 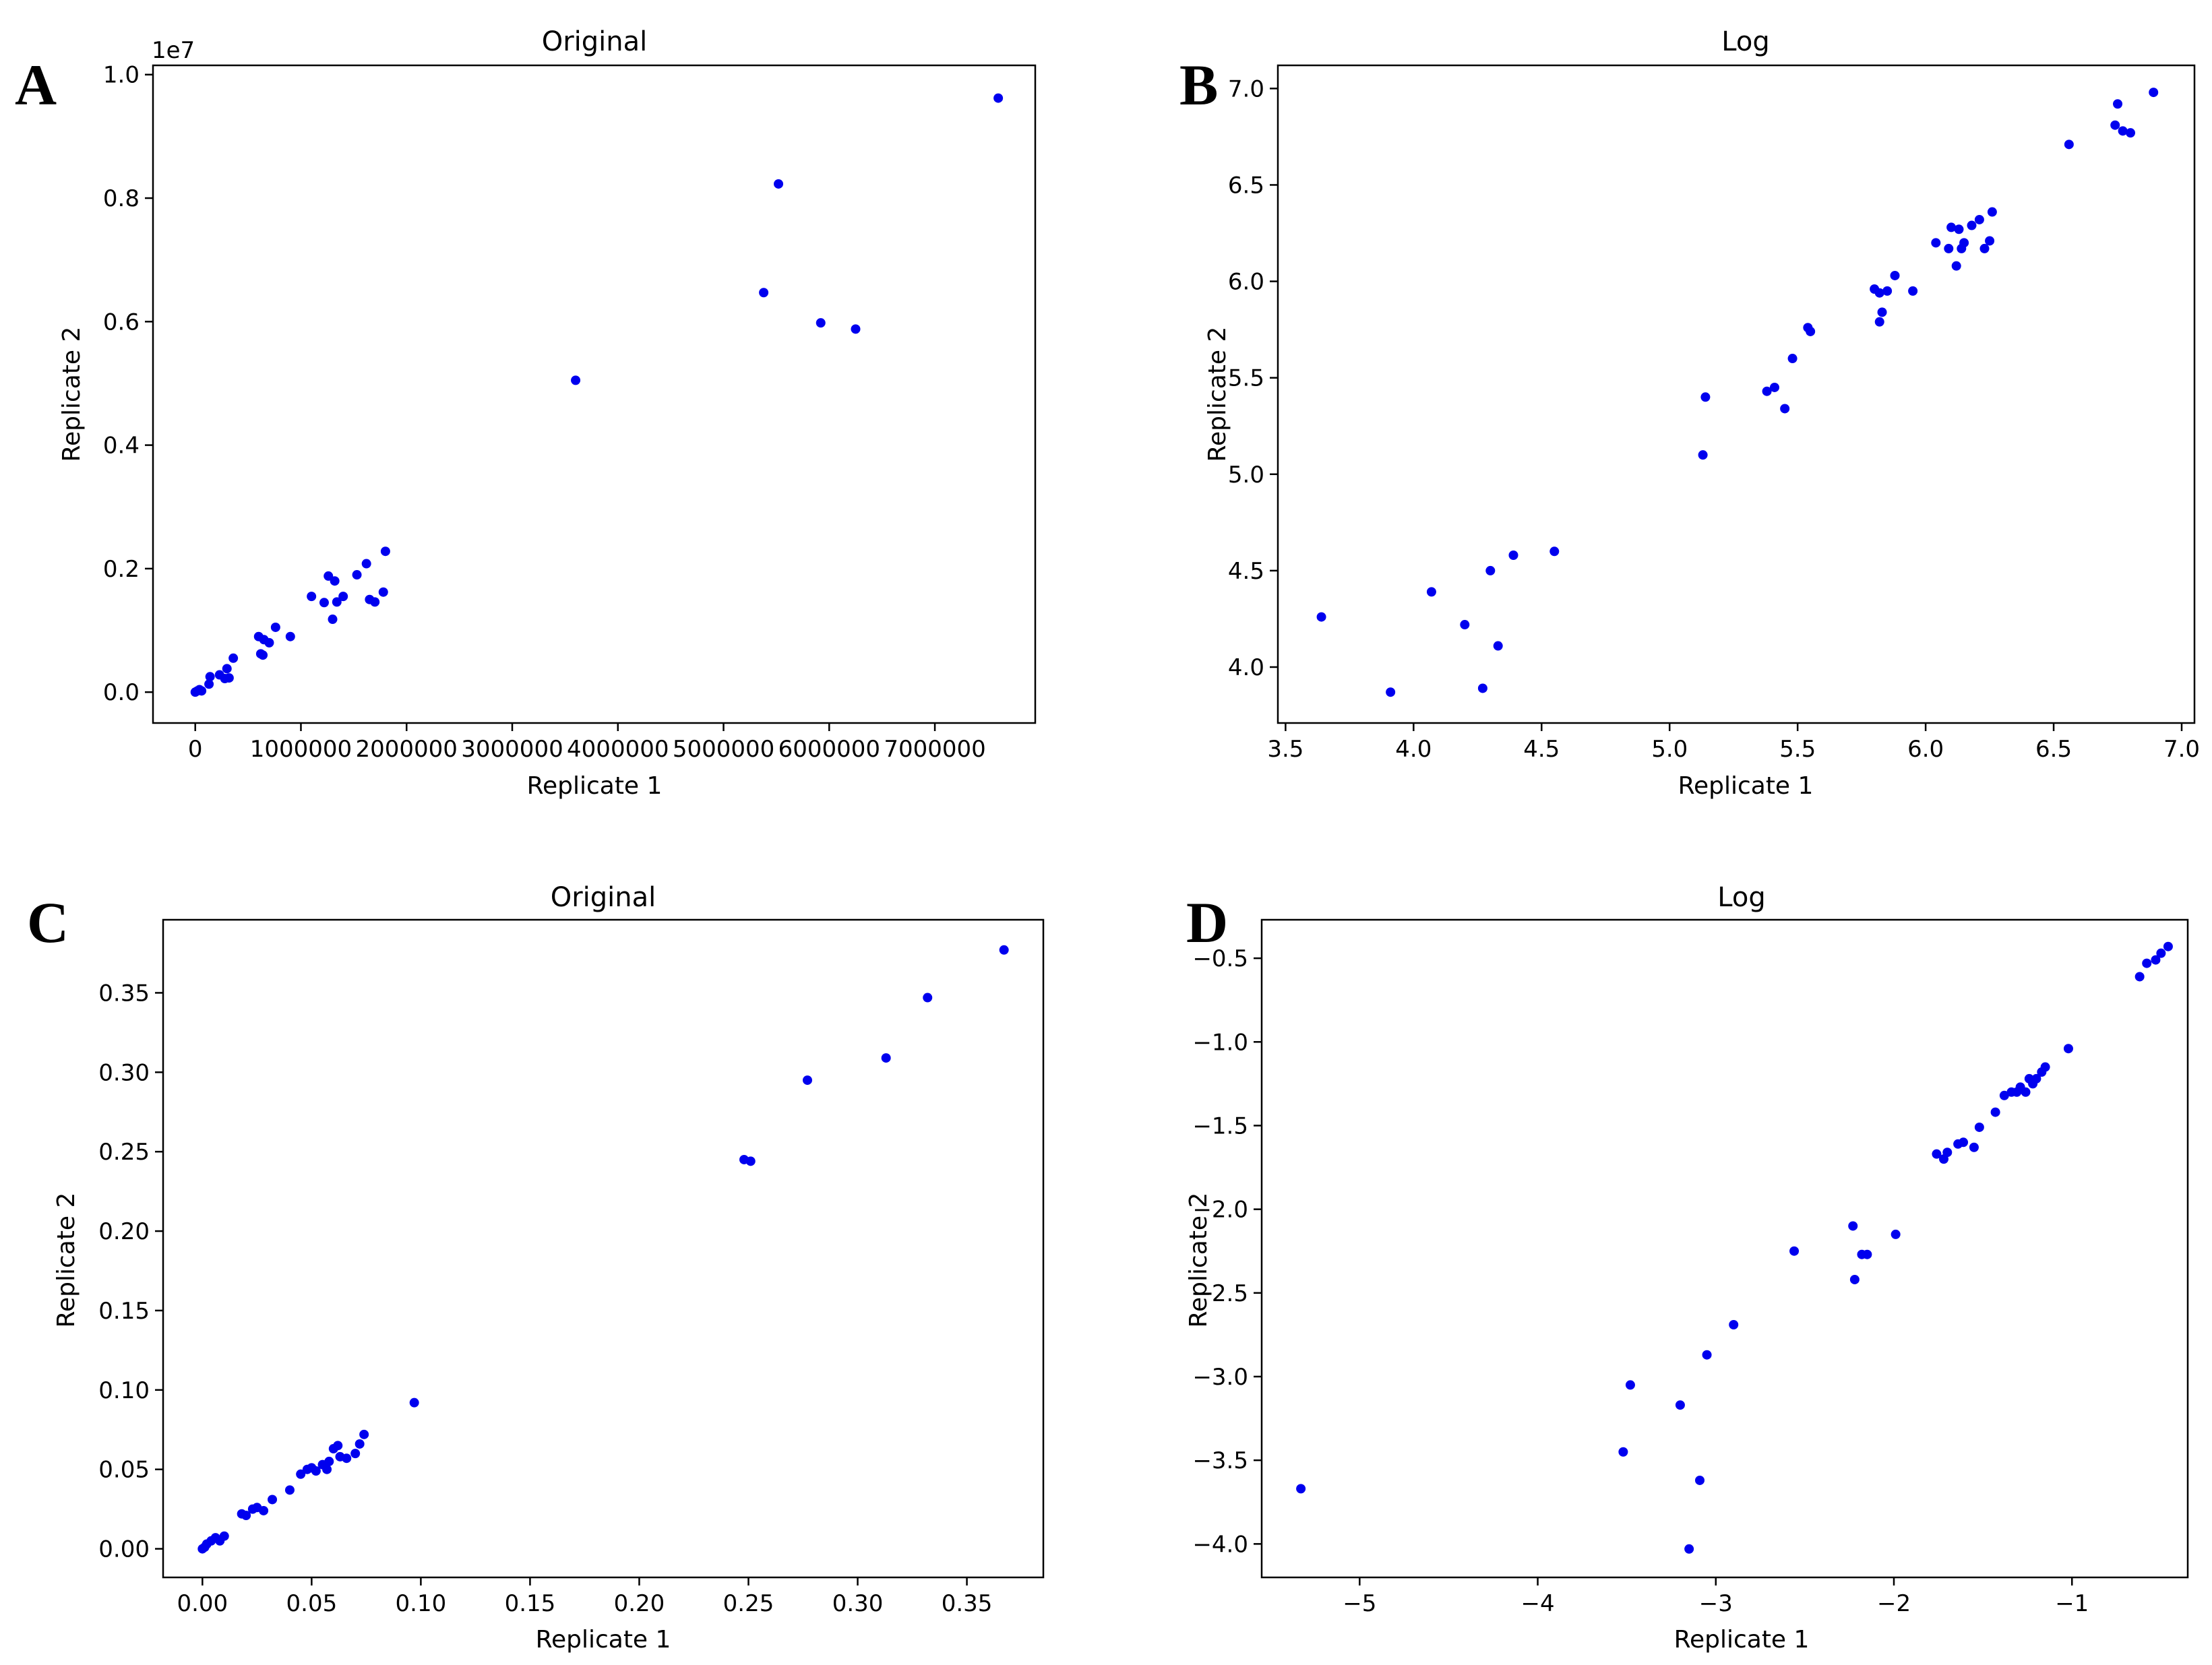 I want to click on y-tick-label: 4.5, so click(x=1246, y=571).